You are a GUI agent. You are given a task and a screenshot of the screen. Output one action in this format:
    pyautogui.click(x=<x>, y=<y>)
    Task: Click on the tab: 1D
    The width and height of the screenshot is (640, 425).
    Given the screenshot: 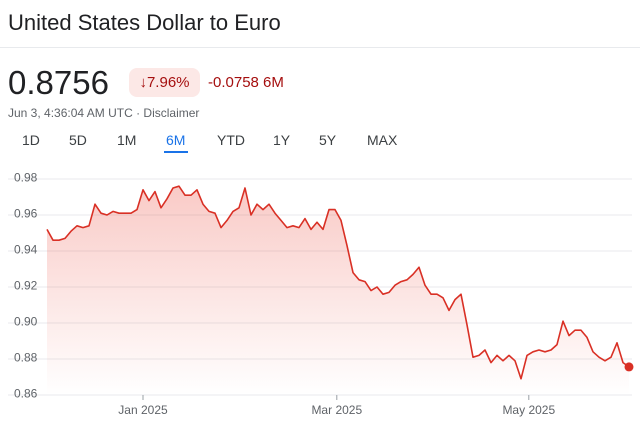 What is the action you would take?
    pyautogui.click(x=31, y=140)
    